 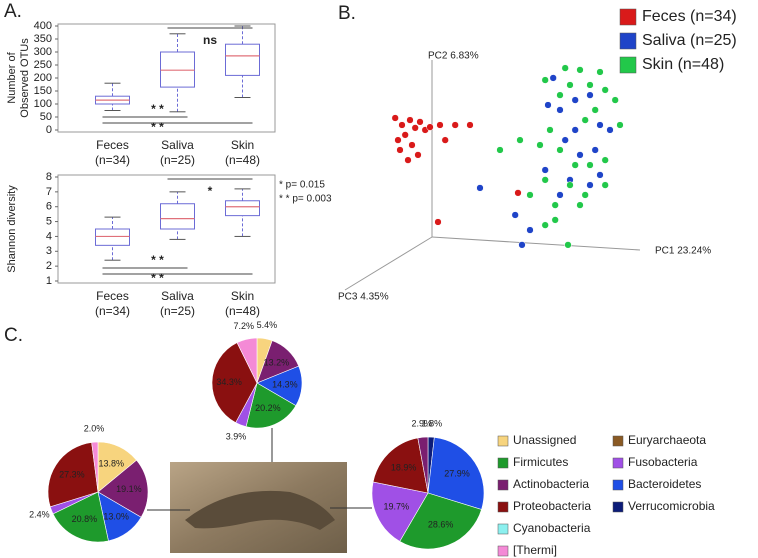 What do you see at coordinates (12, 77) in the screenshot?
I see `y-axis-label: Number of` at bounding box center [12, 77].